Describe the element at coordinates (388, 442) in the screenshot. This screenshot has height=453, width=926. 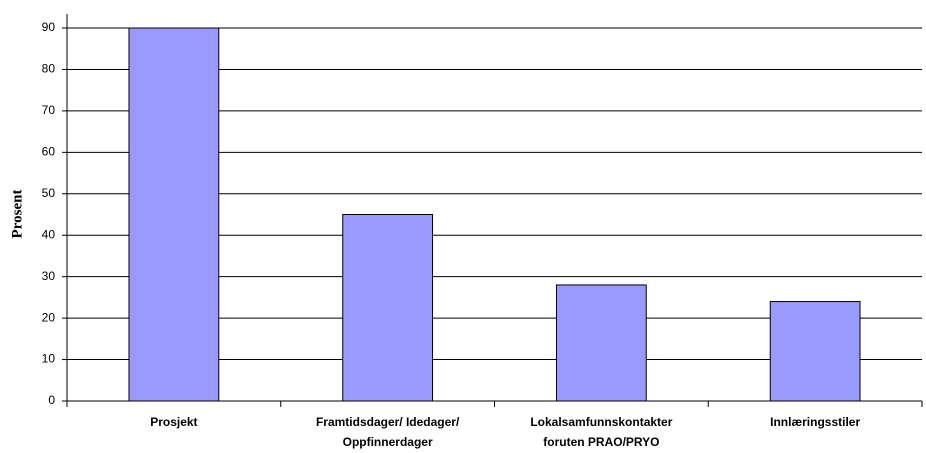
I see `x-tick-label: Oppfinnerdager` at that location.